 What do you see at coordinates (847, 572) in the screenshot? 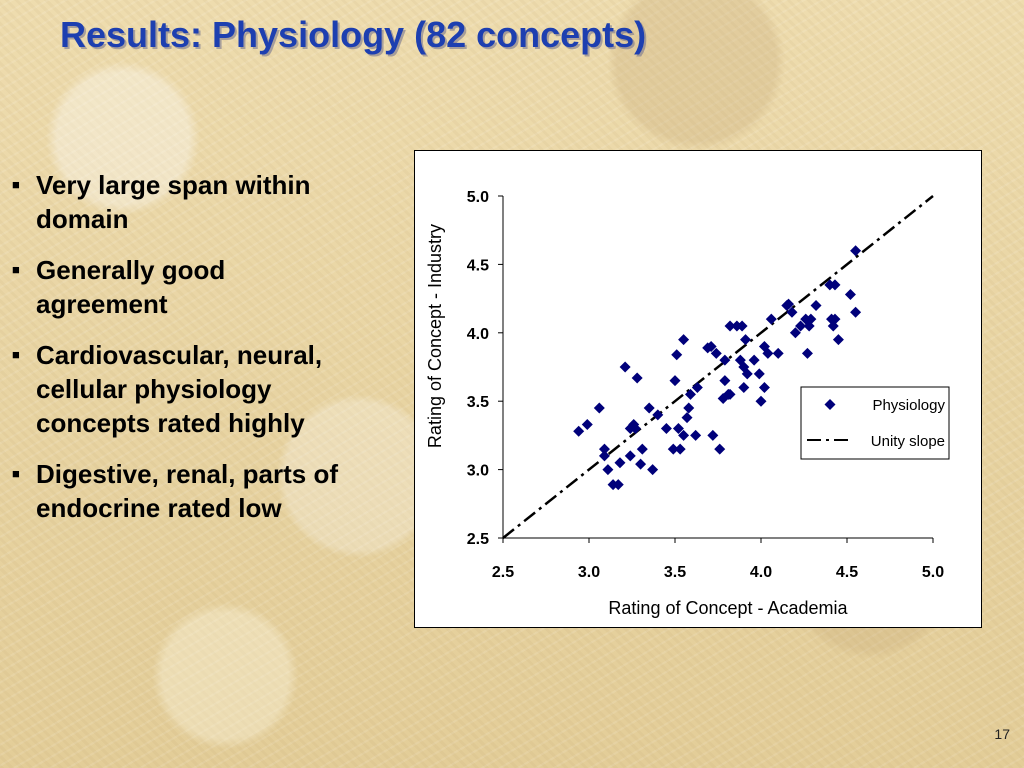
I see `x-tick-label: 4.5` at bounding box center [847, 572].